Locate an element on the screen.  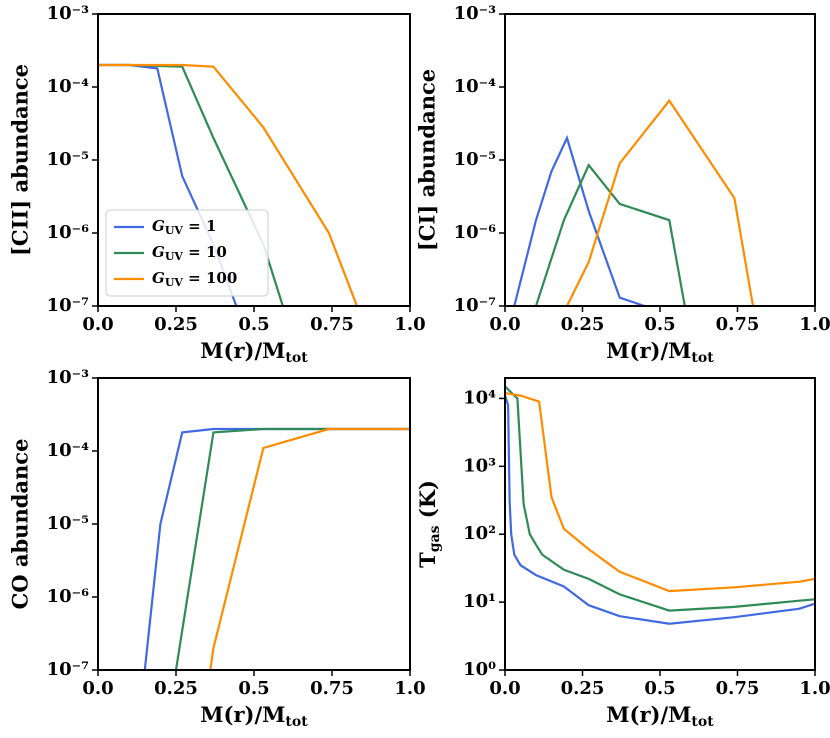
legend-label: GUV = 10 is located at coordinates (189, 253).